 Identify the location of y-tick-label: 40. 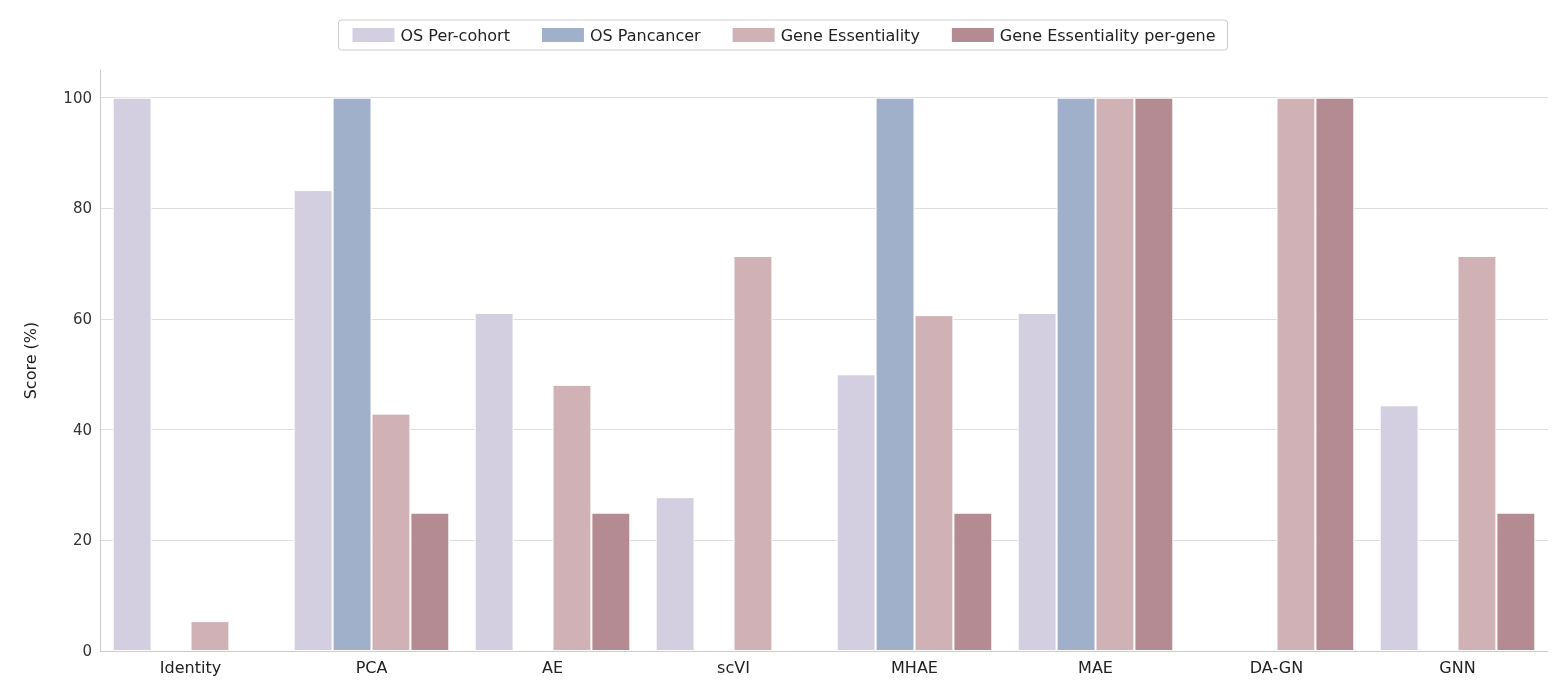
(82, 429).